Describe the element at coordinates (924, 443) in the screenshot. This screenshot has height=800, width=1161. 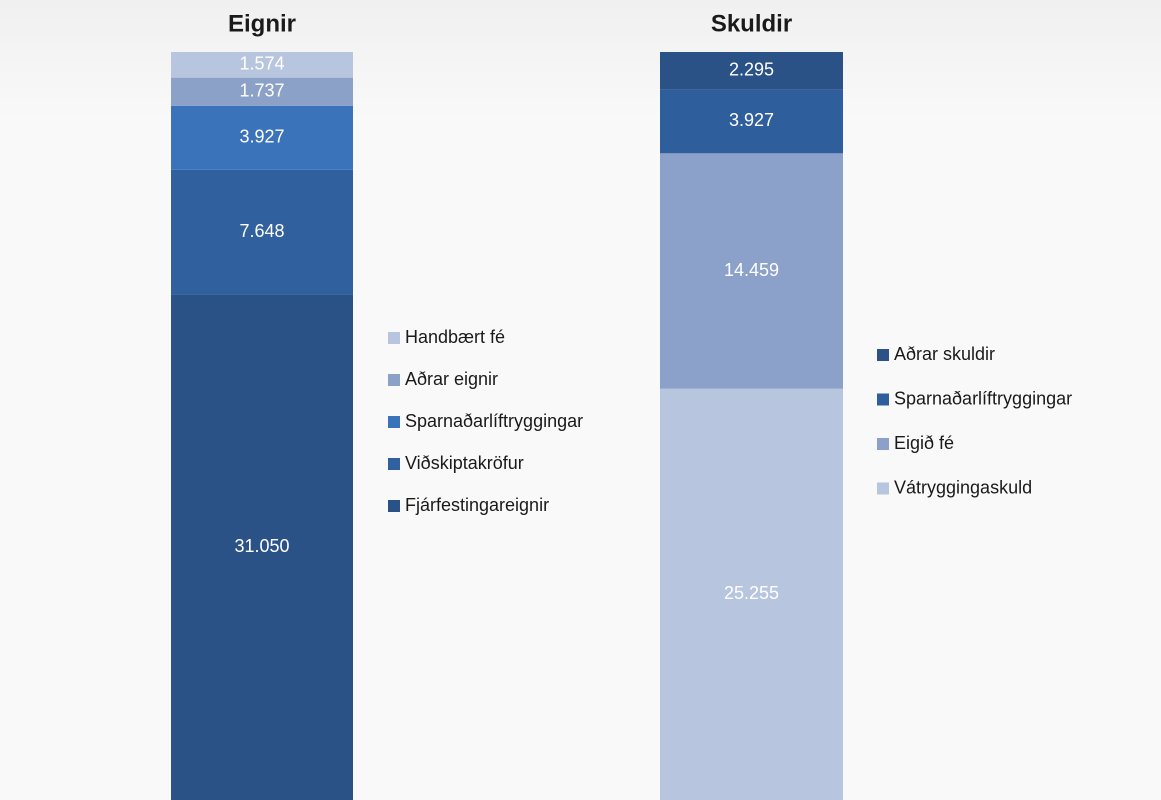
I see `legend-label: Eigið fé` at that location.